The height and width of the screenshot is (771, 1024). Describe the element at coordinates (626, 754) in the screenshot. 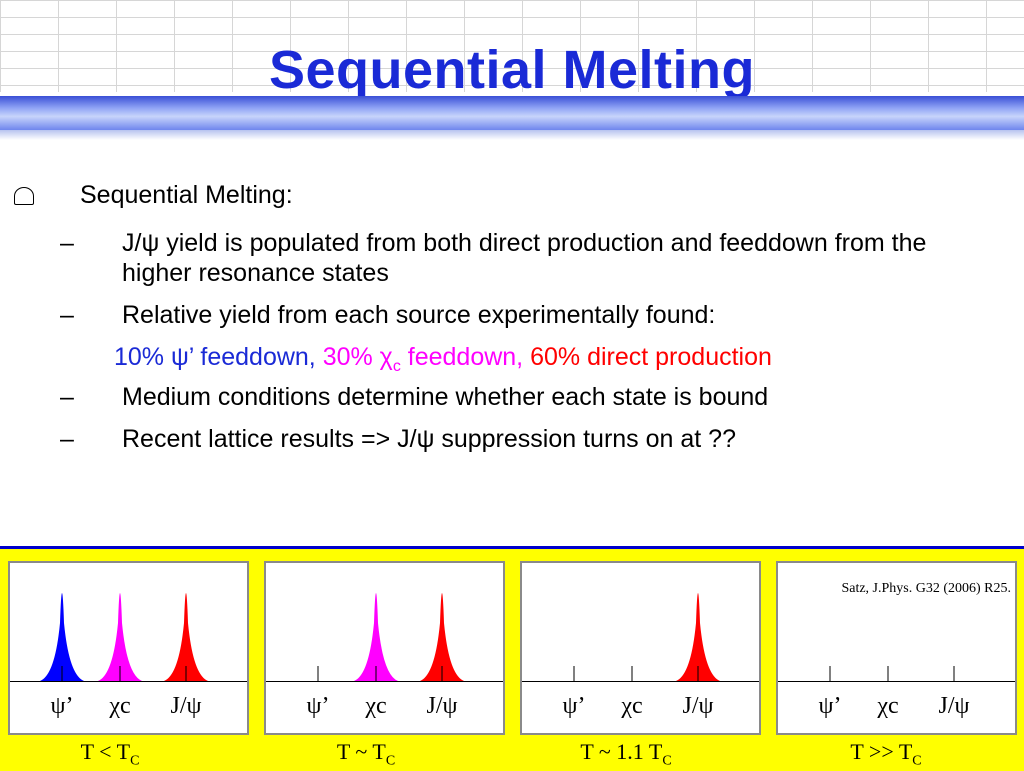

I see `caption-above-tc: T ~ 1.1 TC` at that location.